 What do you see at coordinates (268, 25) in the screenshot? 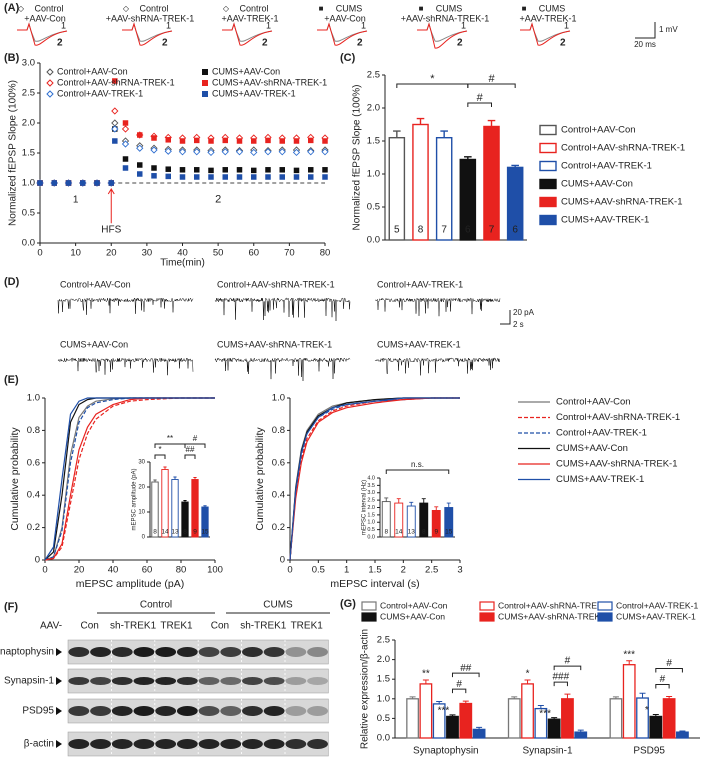
I see `trace-label: 1` at bounding box center [268, 25].